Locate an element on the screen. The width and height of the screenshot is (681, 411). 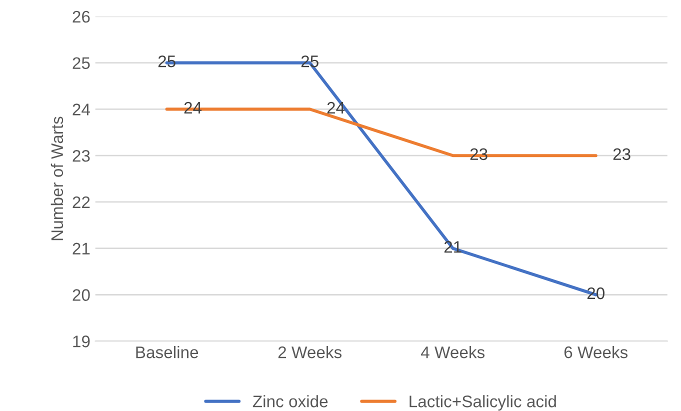
data-label: 25 is located at coordinates (167, 61).